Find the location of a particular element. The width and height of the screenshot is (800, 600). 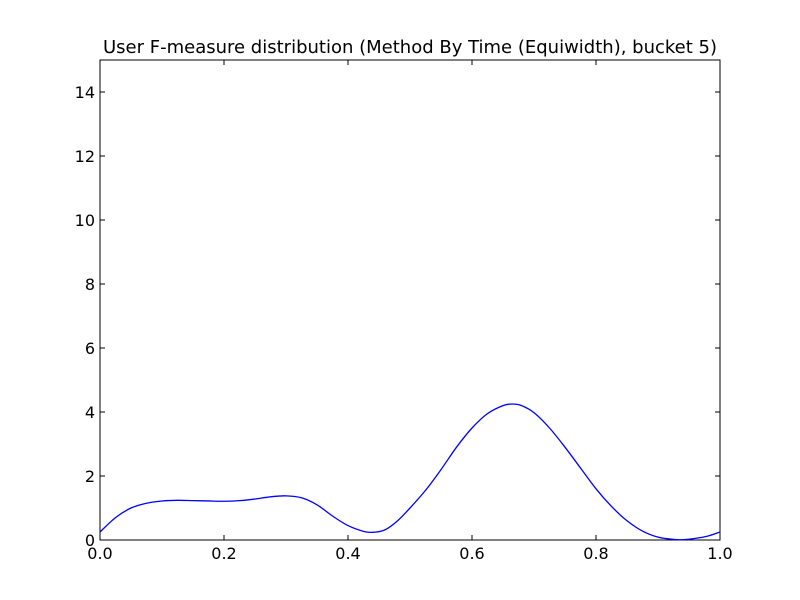

y-tick-label: 8 is located at coordinates (90, 284).